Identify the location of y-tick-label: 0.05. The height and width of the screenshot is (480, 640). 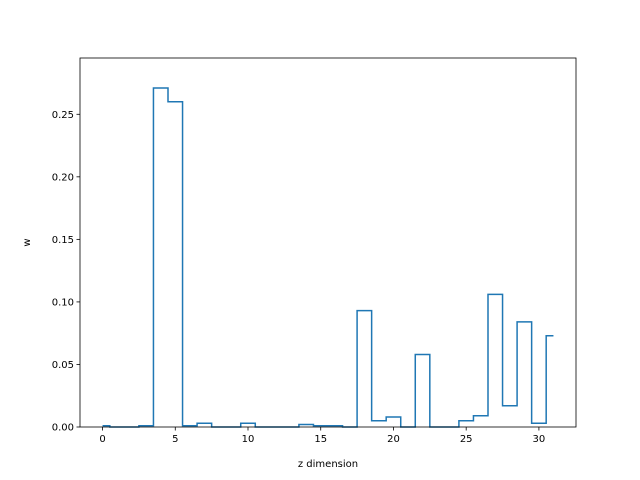
(63, 365).